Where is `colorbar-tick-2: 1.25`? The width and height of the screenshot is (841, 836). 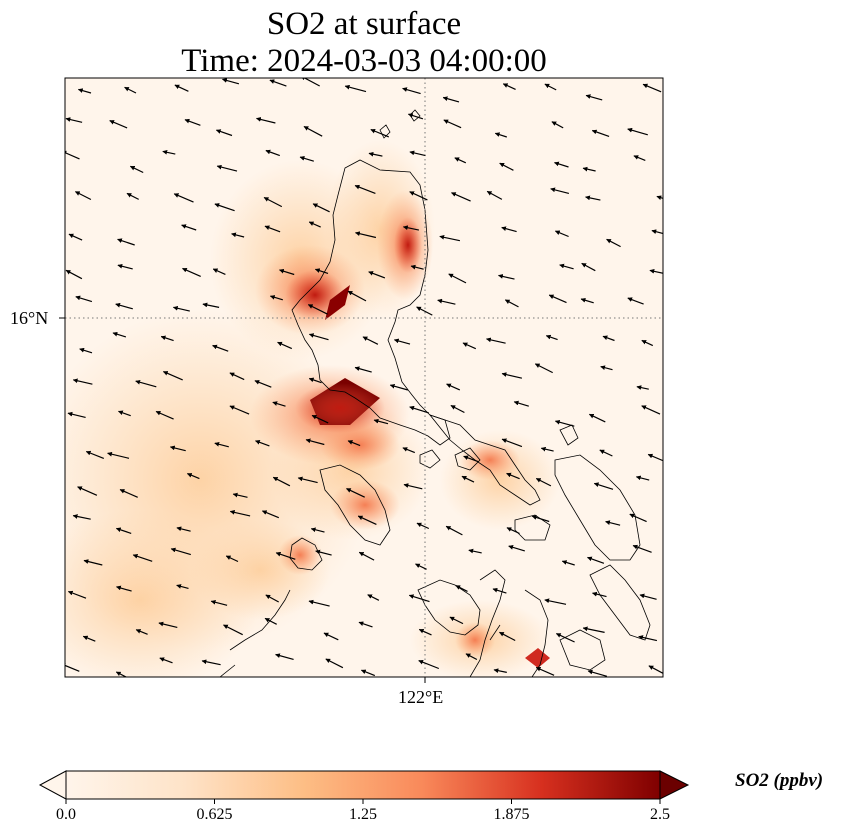
colorbar-tick-2: 1.25 is located at coordinates (363, 814).